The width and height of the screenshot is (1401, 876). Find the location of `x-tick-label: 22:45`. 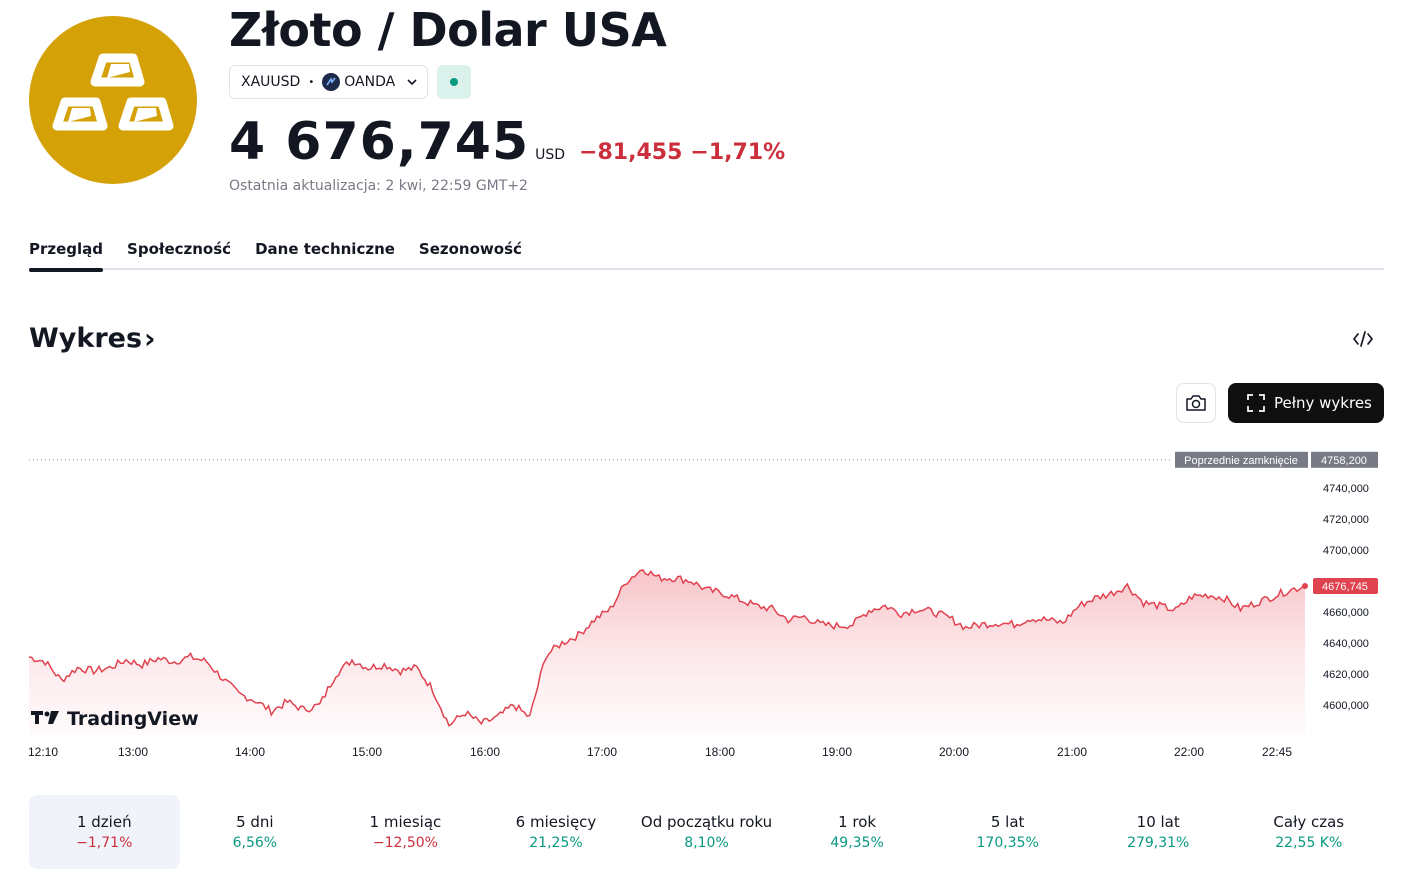

x-tick-label: 22:45 is located at coordinates (1277, 752).